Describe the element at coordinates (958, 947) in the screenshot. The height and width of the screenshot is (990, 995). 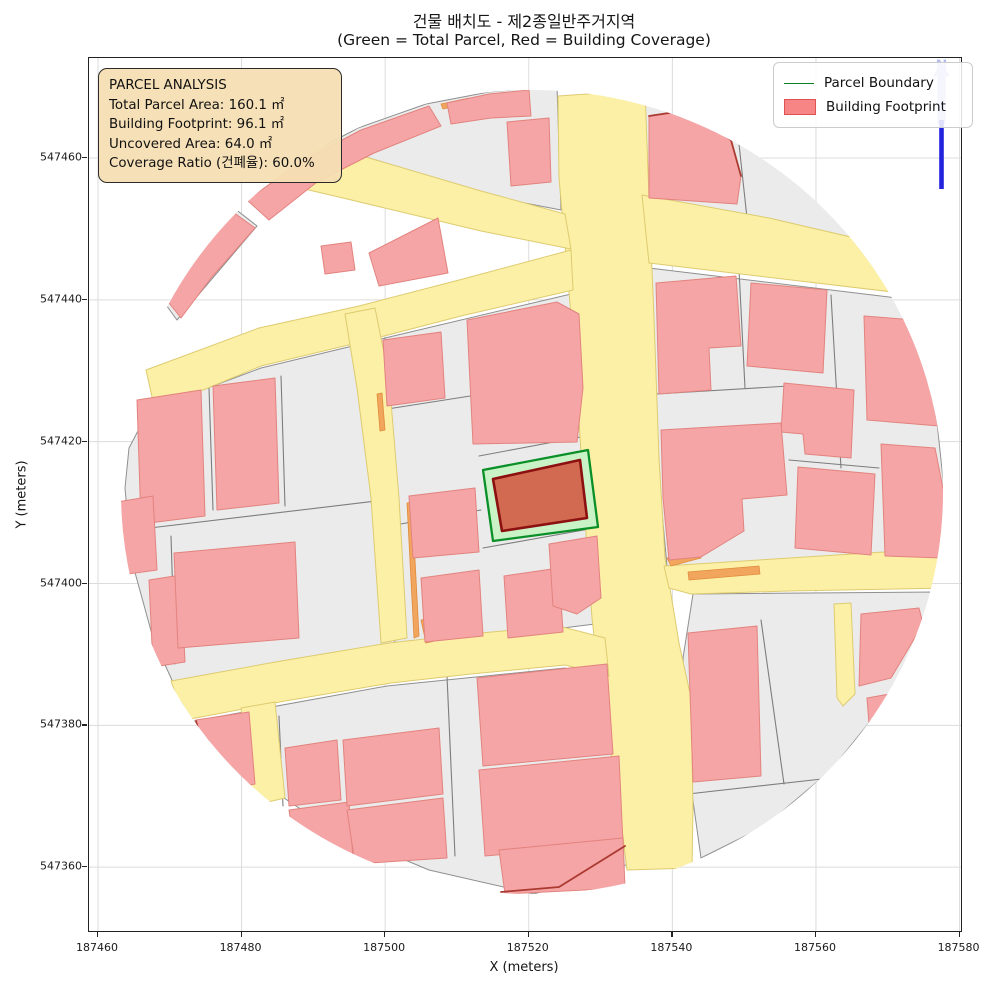
I see `x-tick-label: 187580` at that location.